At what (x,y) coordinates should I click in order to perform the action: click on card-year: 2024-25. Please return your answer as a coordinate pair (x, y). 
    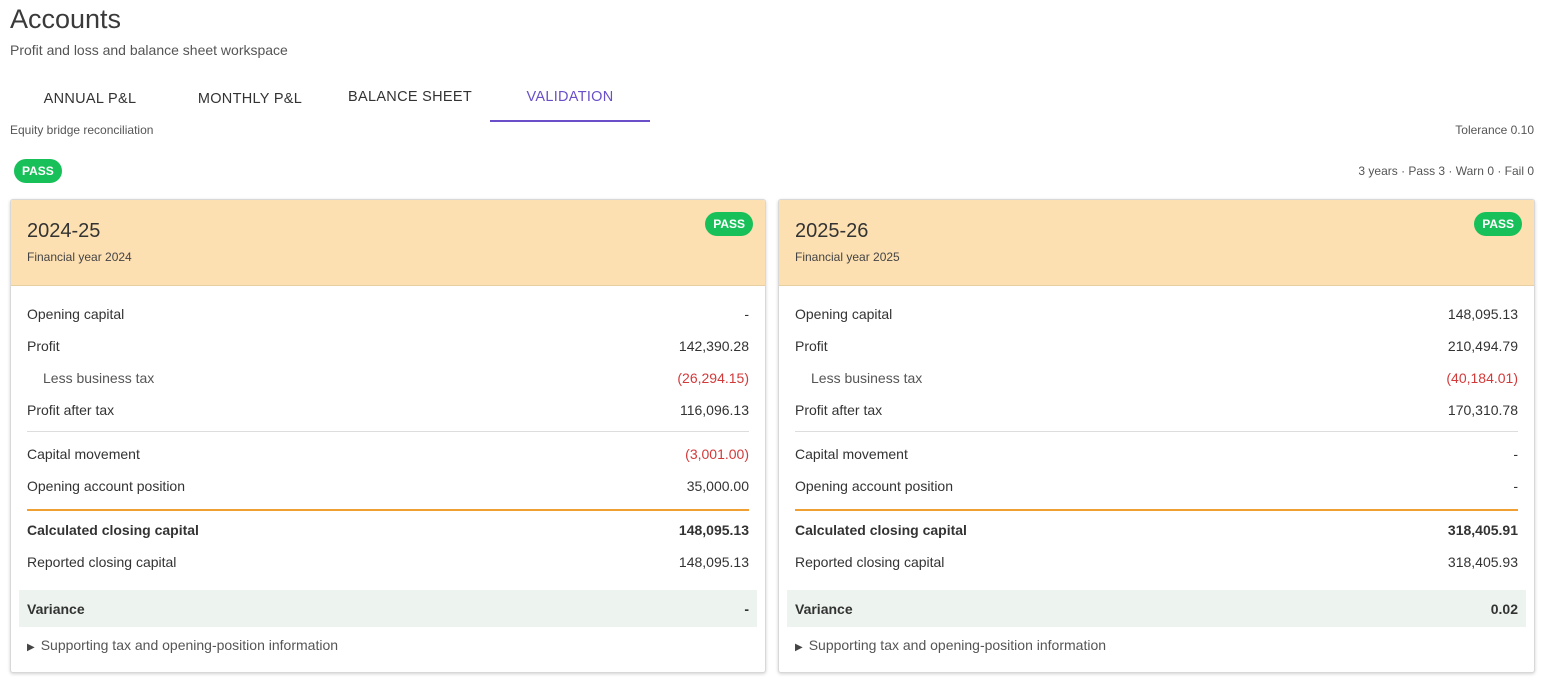
    Looking at the image, I should click on (64, 231).